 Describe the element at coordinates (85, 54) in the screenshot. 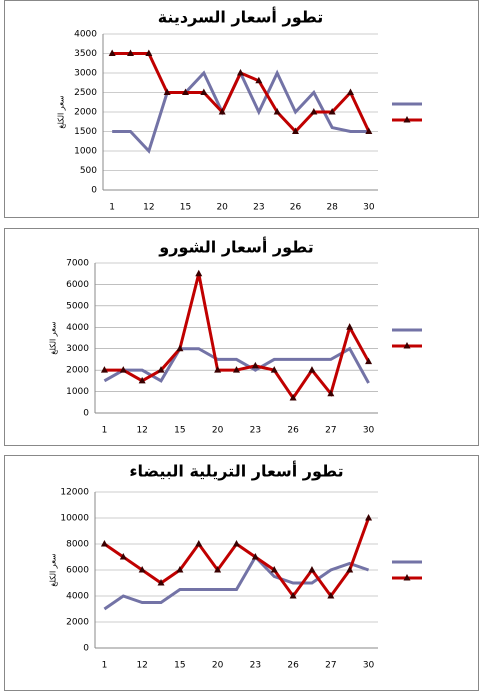

I see `y-tick-label: 3500` at that location.